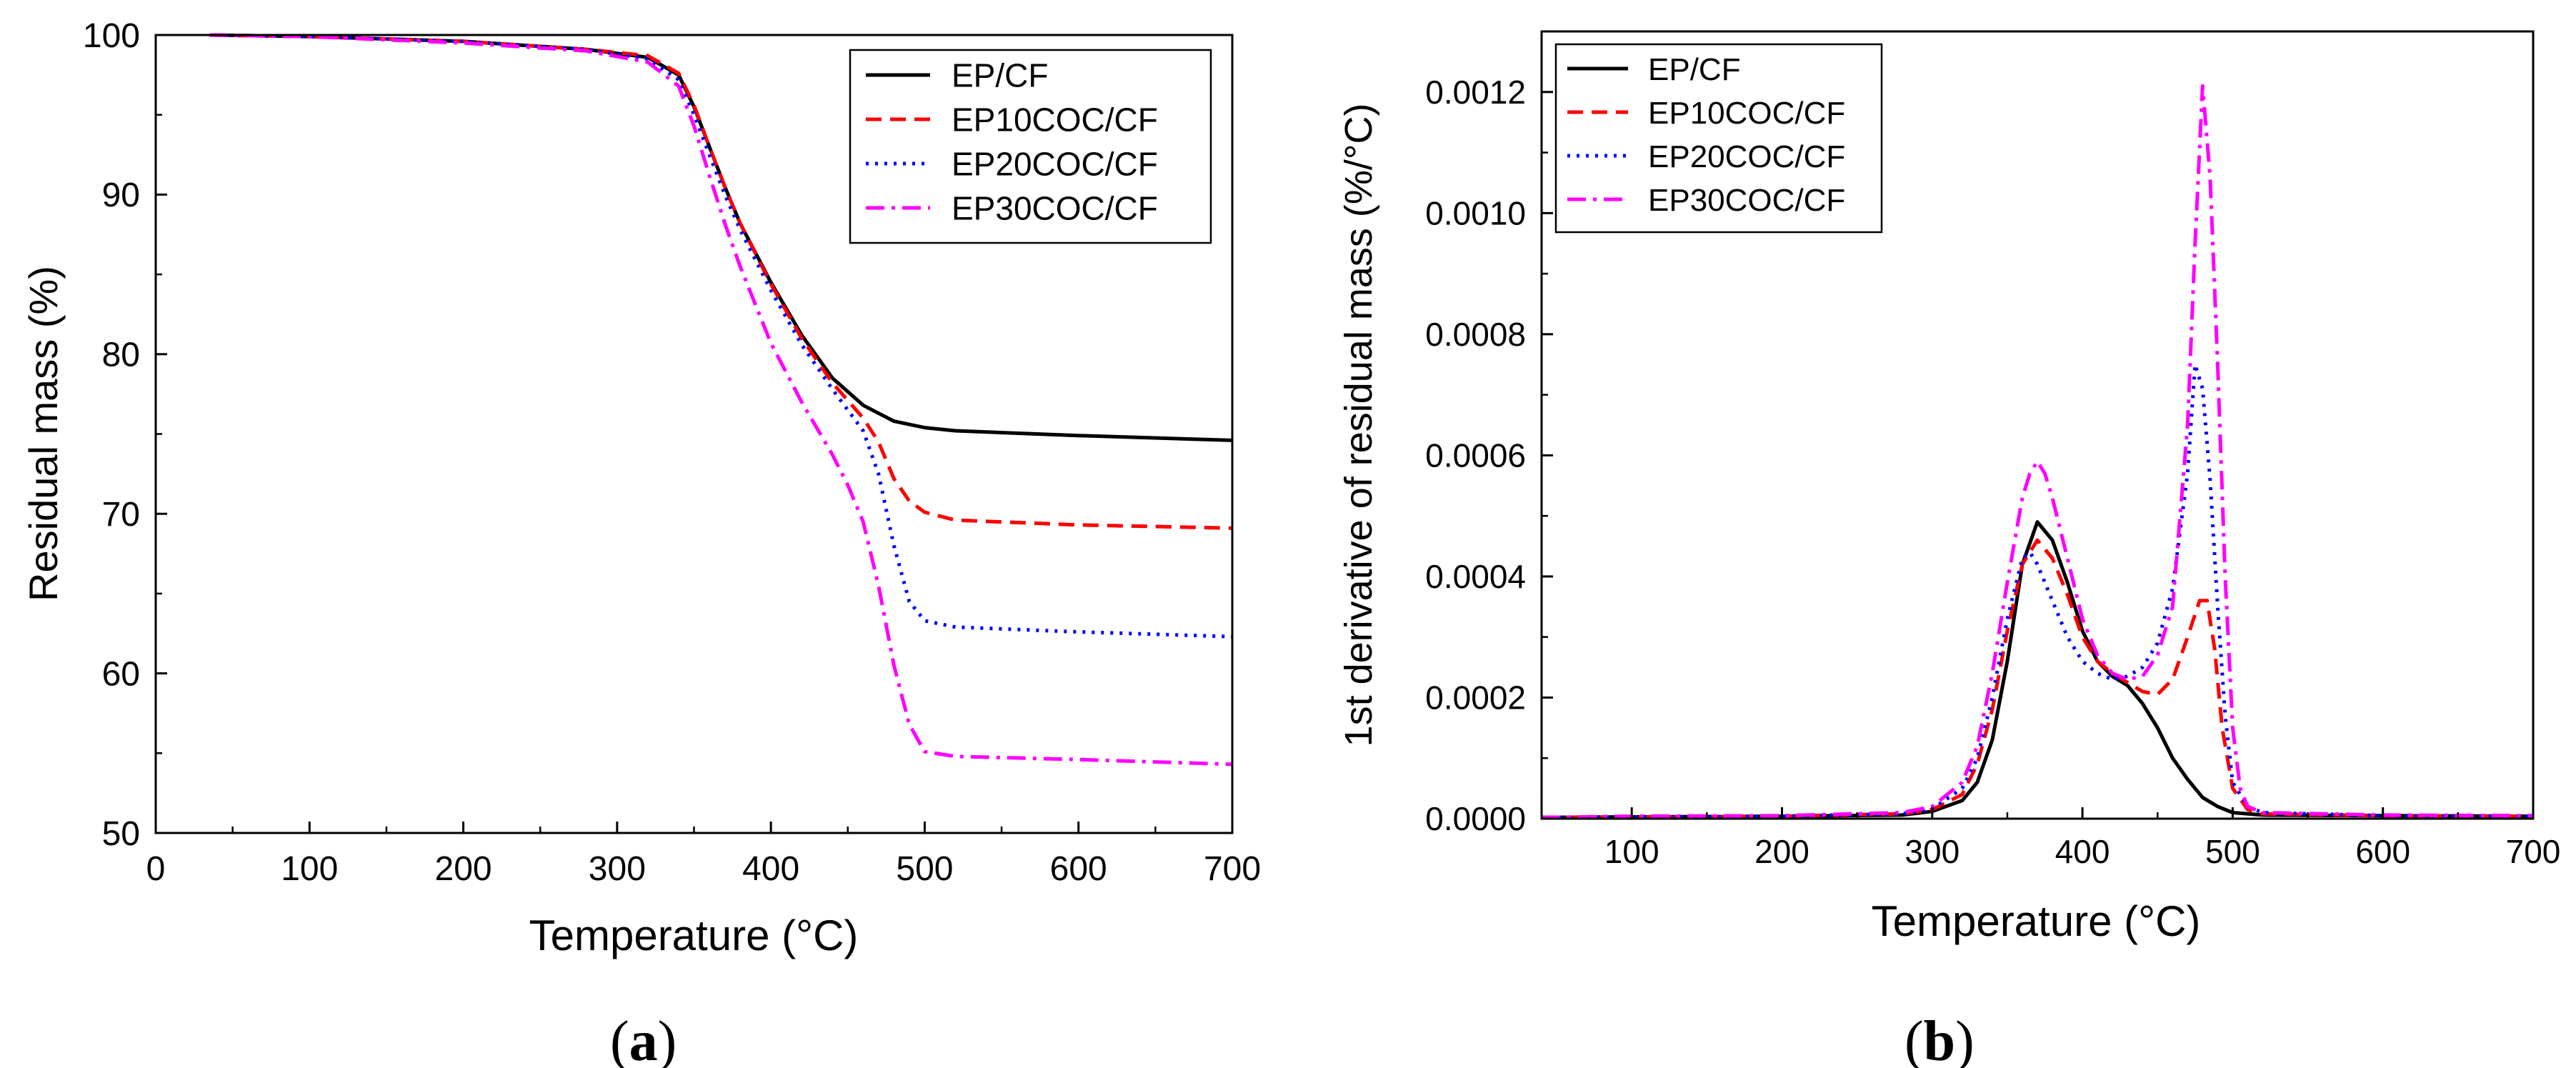 Image resolution: width=2576 pixels, height=1068 pixels. I want to click on x-axis-label-b: Temperature (°C), so click(2037, 921).